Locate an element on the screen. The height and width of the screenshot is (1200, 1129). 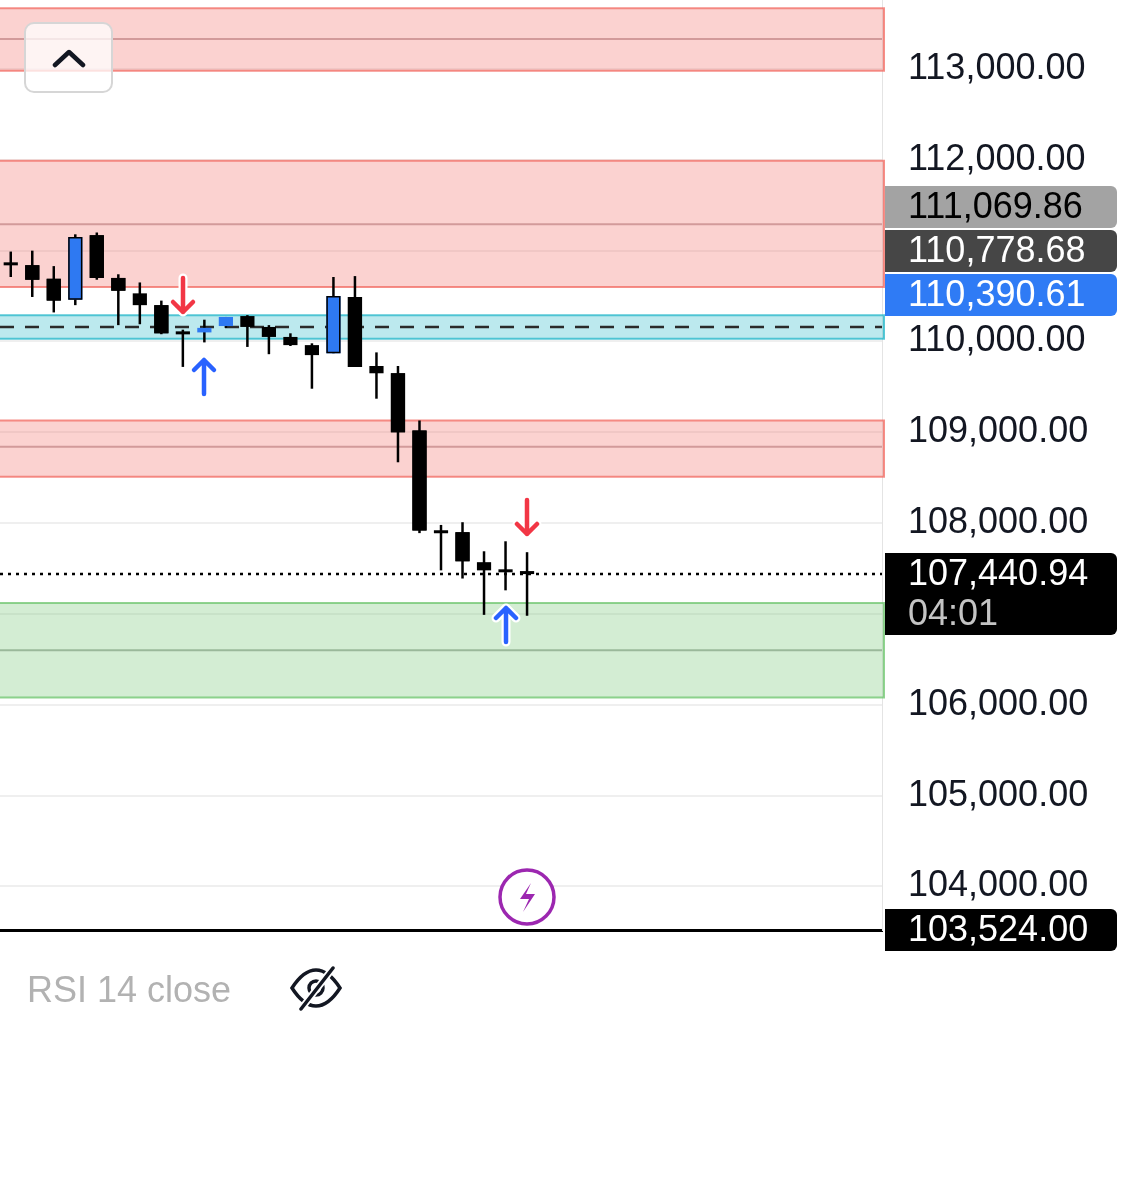
text: 111,069.86 is located at coordinates (995, 205).